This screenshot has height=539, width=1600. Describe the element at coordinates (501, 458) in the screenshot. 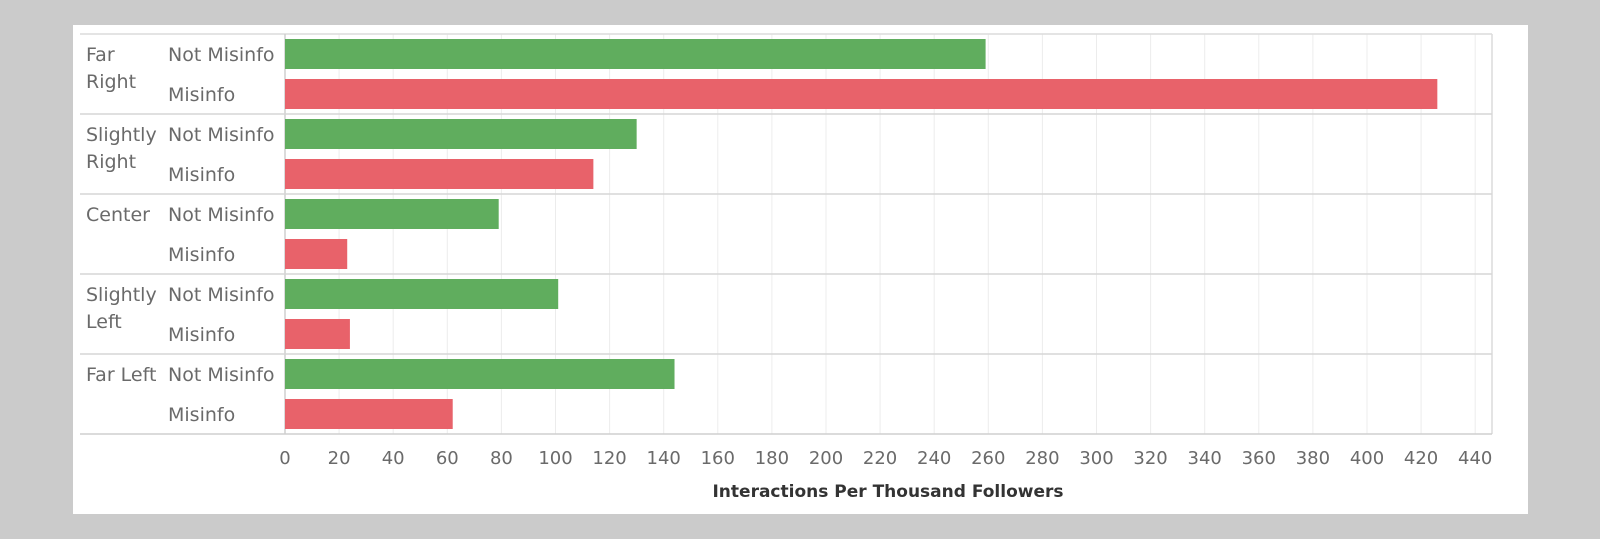

I see `x-tick-label: 80` at that location.